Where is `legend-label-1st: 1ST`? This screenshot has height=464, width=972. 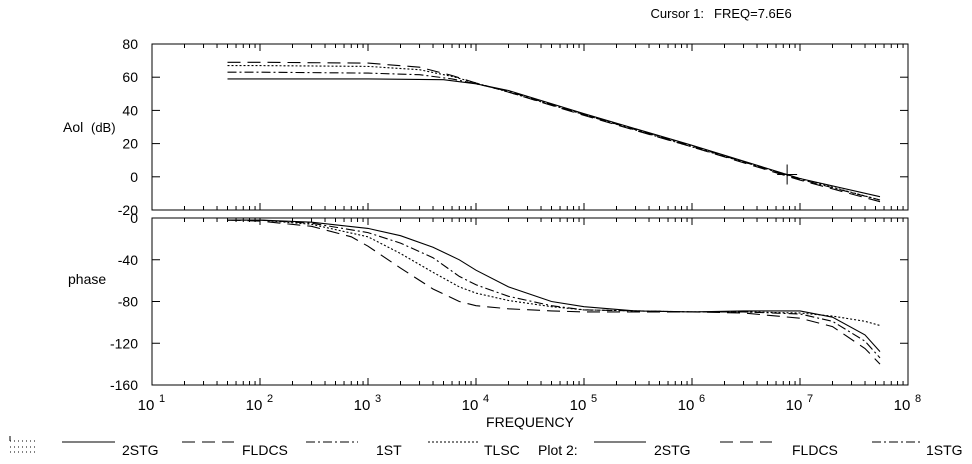 legend-label-1st: 1ST is located at coordinates (389, 450).